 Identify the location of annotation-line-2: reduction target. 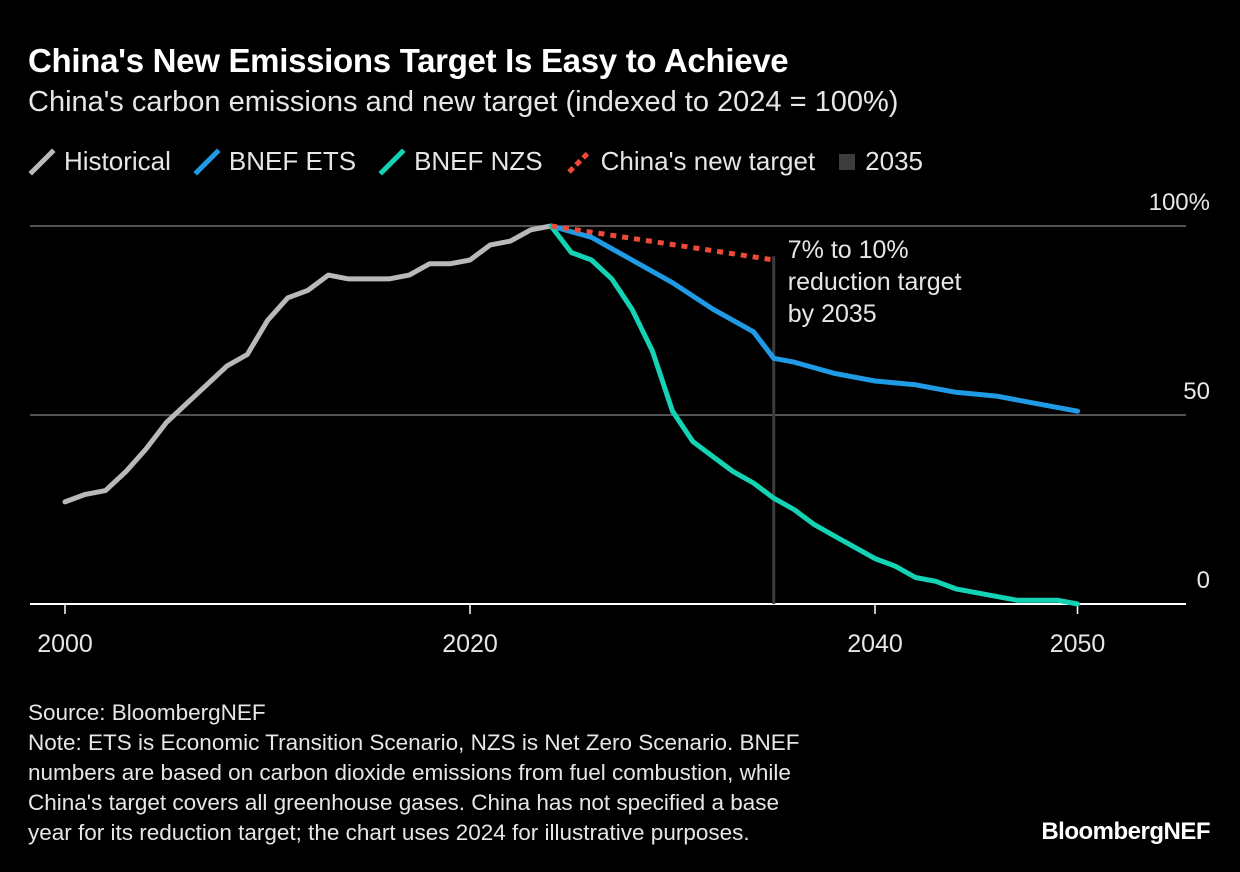
(875, 282).